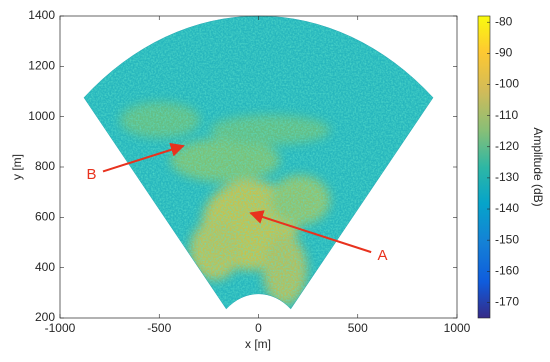  What do you see at coordinates (484, 167) in the screenshot?
I see `colorbar` at bounding box center [484, 167].